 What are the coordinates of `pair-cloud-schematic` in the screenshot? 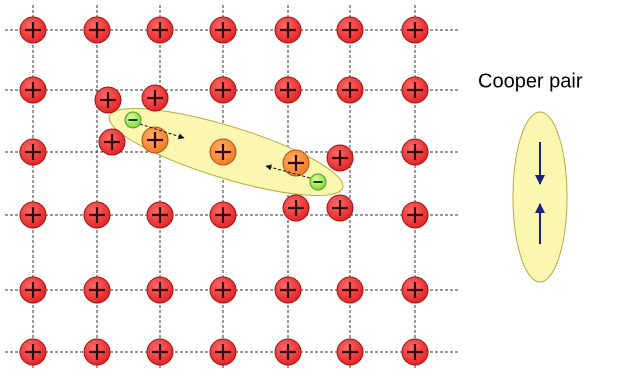 It's located at (540, 197).